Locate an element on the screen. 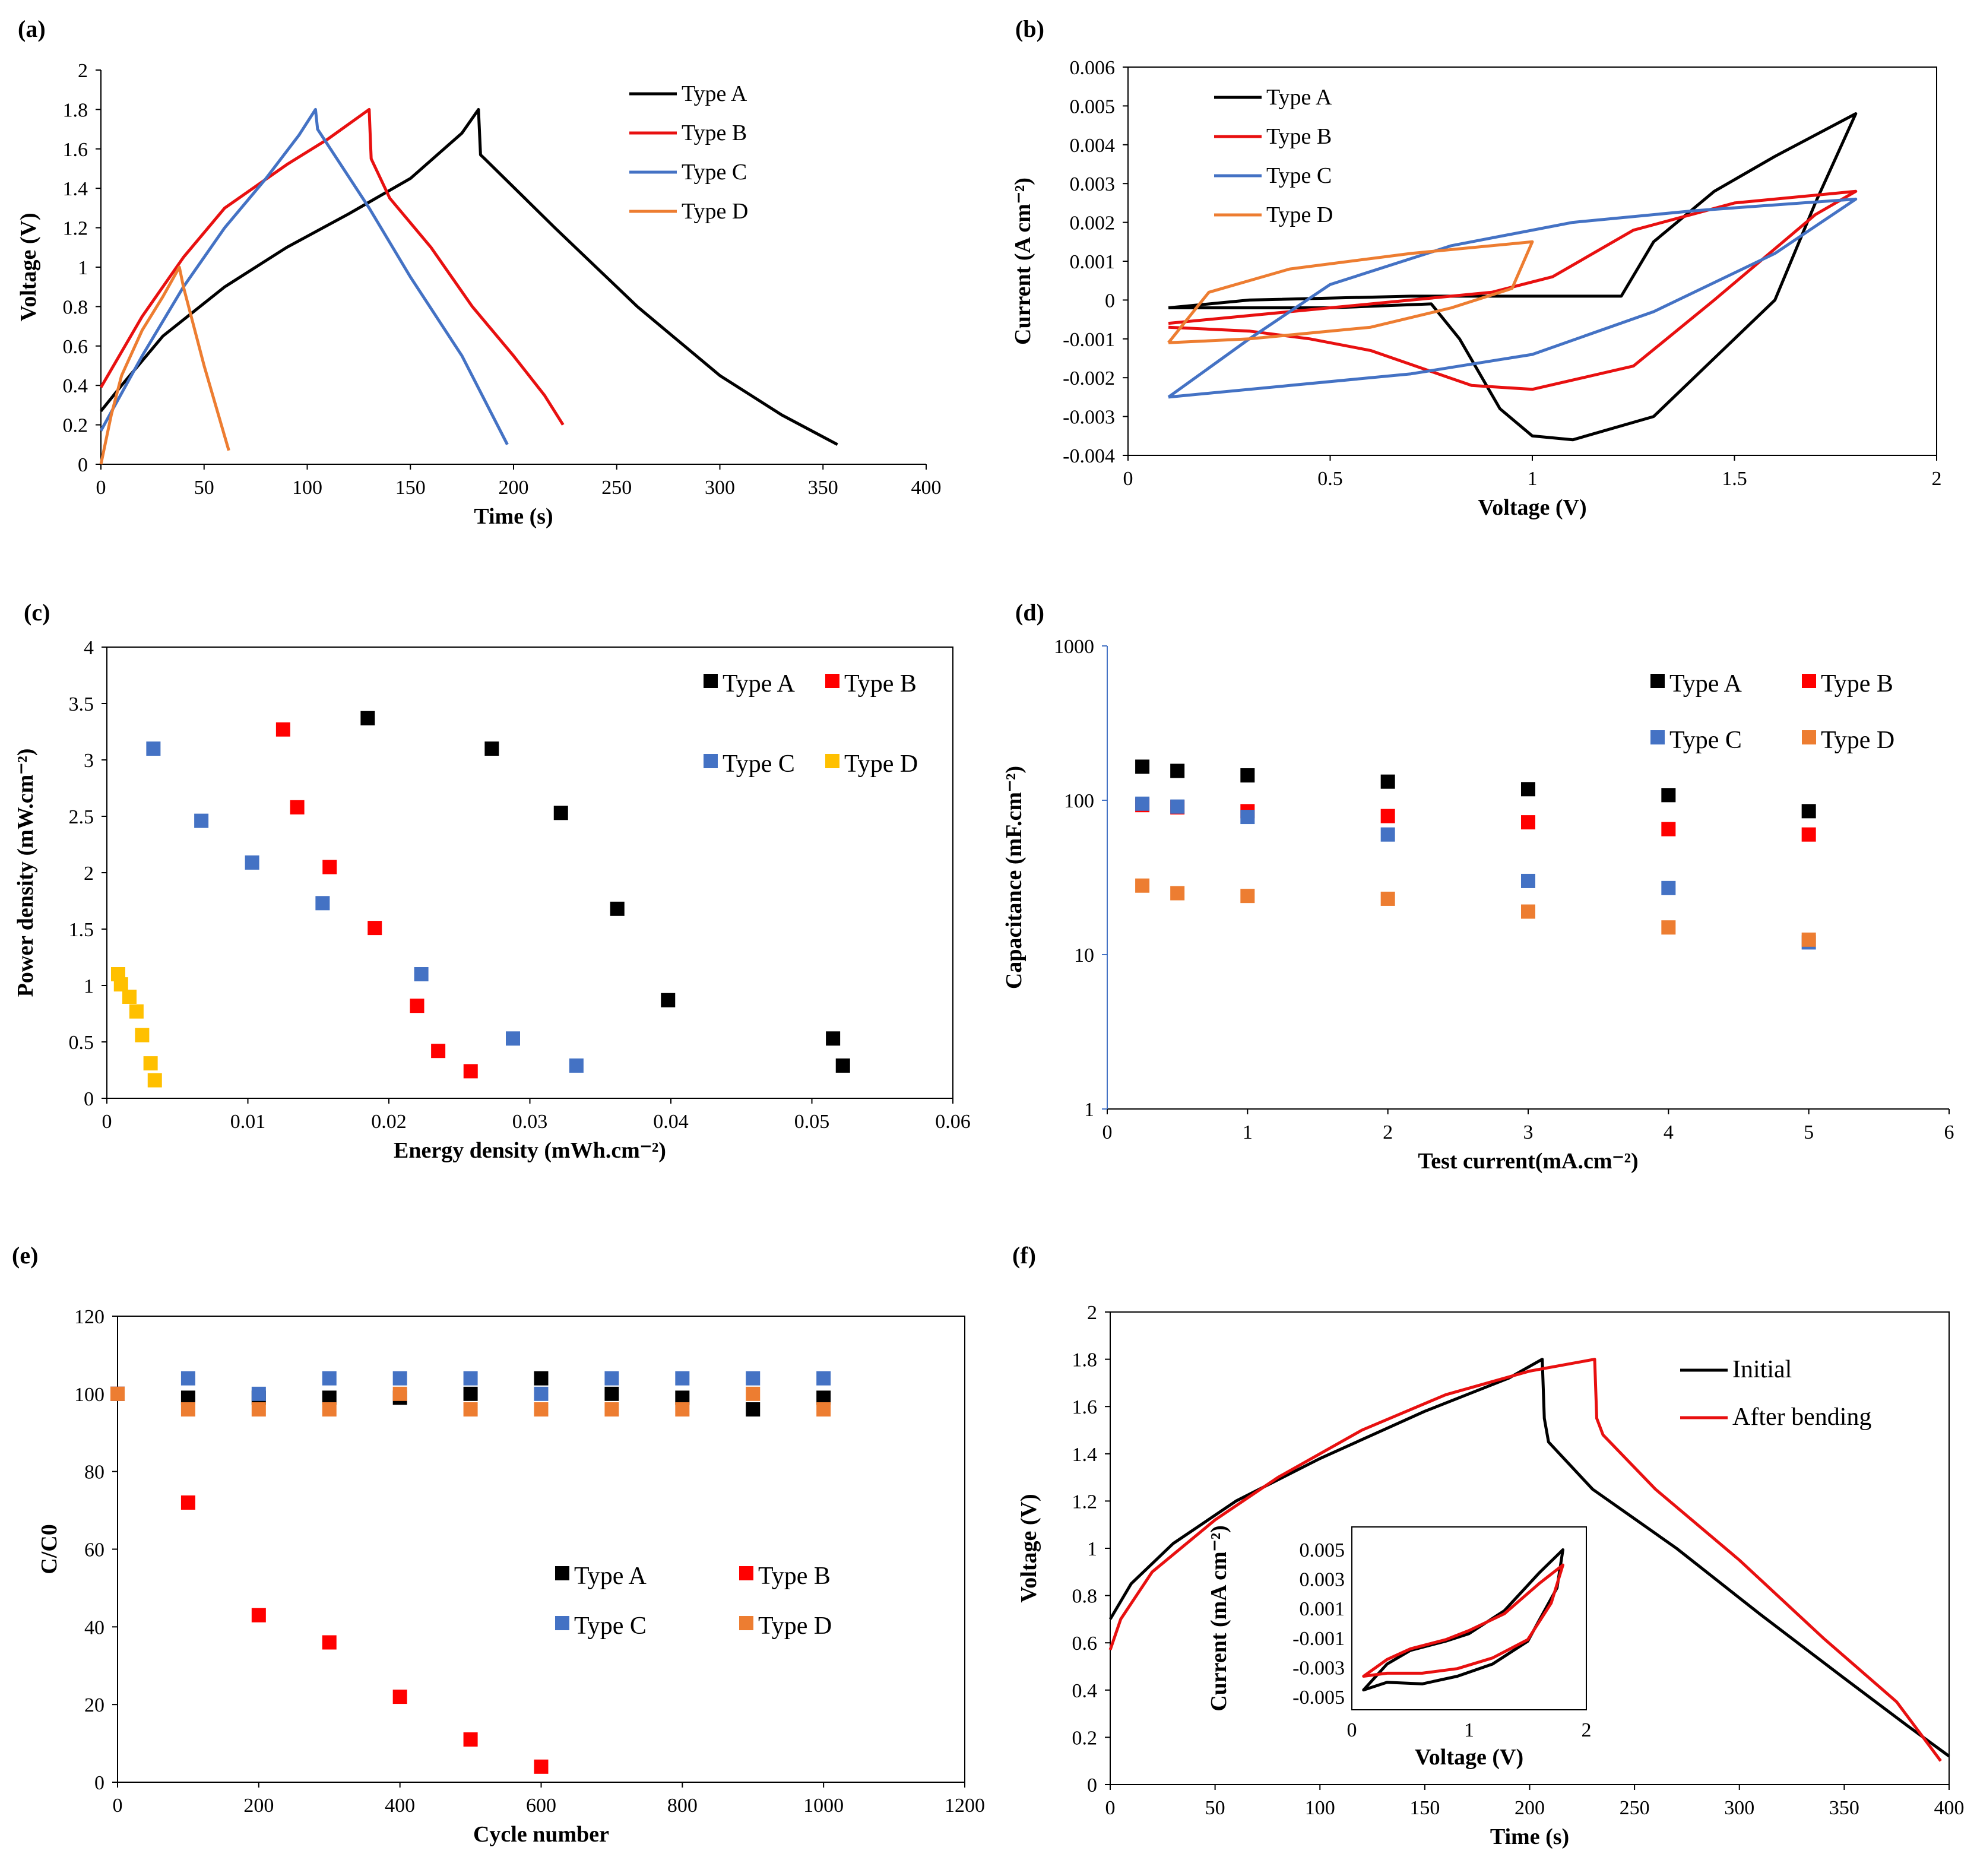 The width and height of the screenshot is (1977, 1876). y-tick-label: 3 is located at coordinates (89, 761).